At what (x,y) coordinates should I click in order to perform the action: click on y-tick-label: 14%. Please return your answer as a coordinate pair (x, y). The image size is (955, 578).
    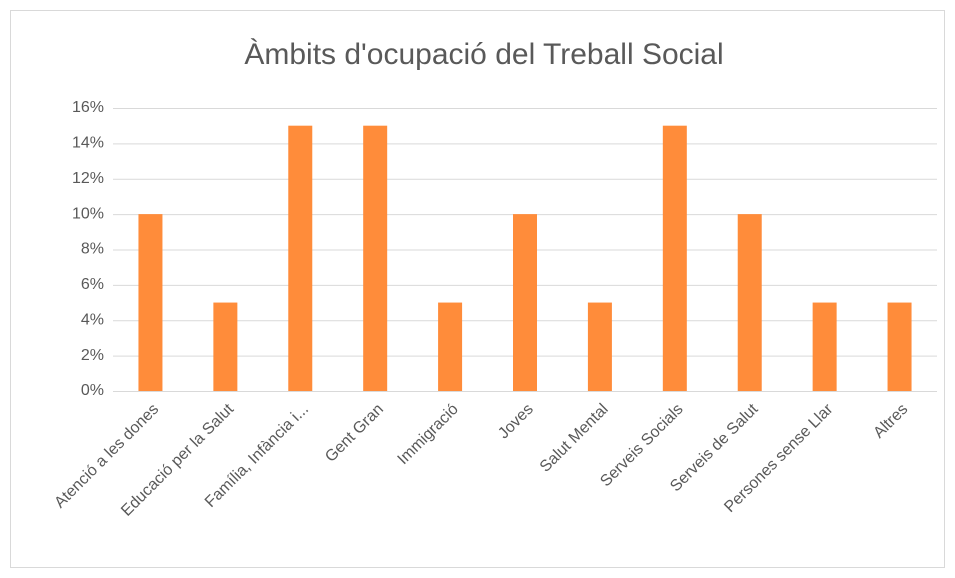
    Looking at the image, I should click on (88, 143).